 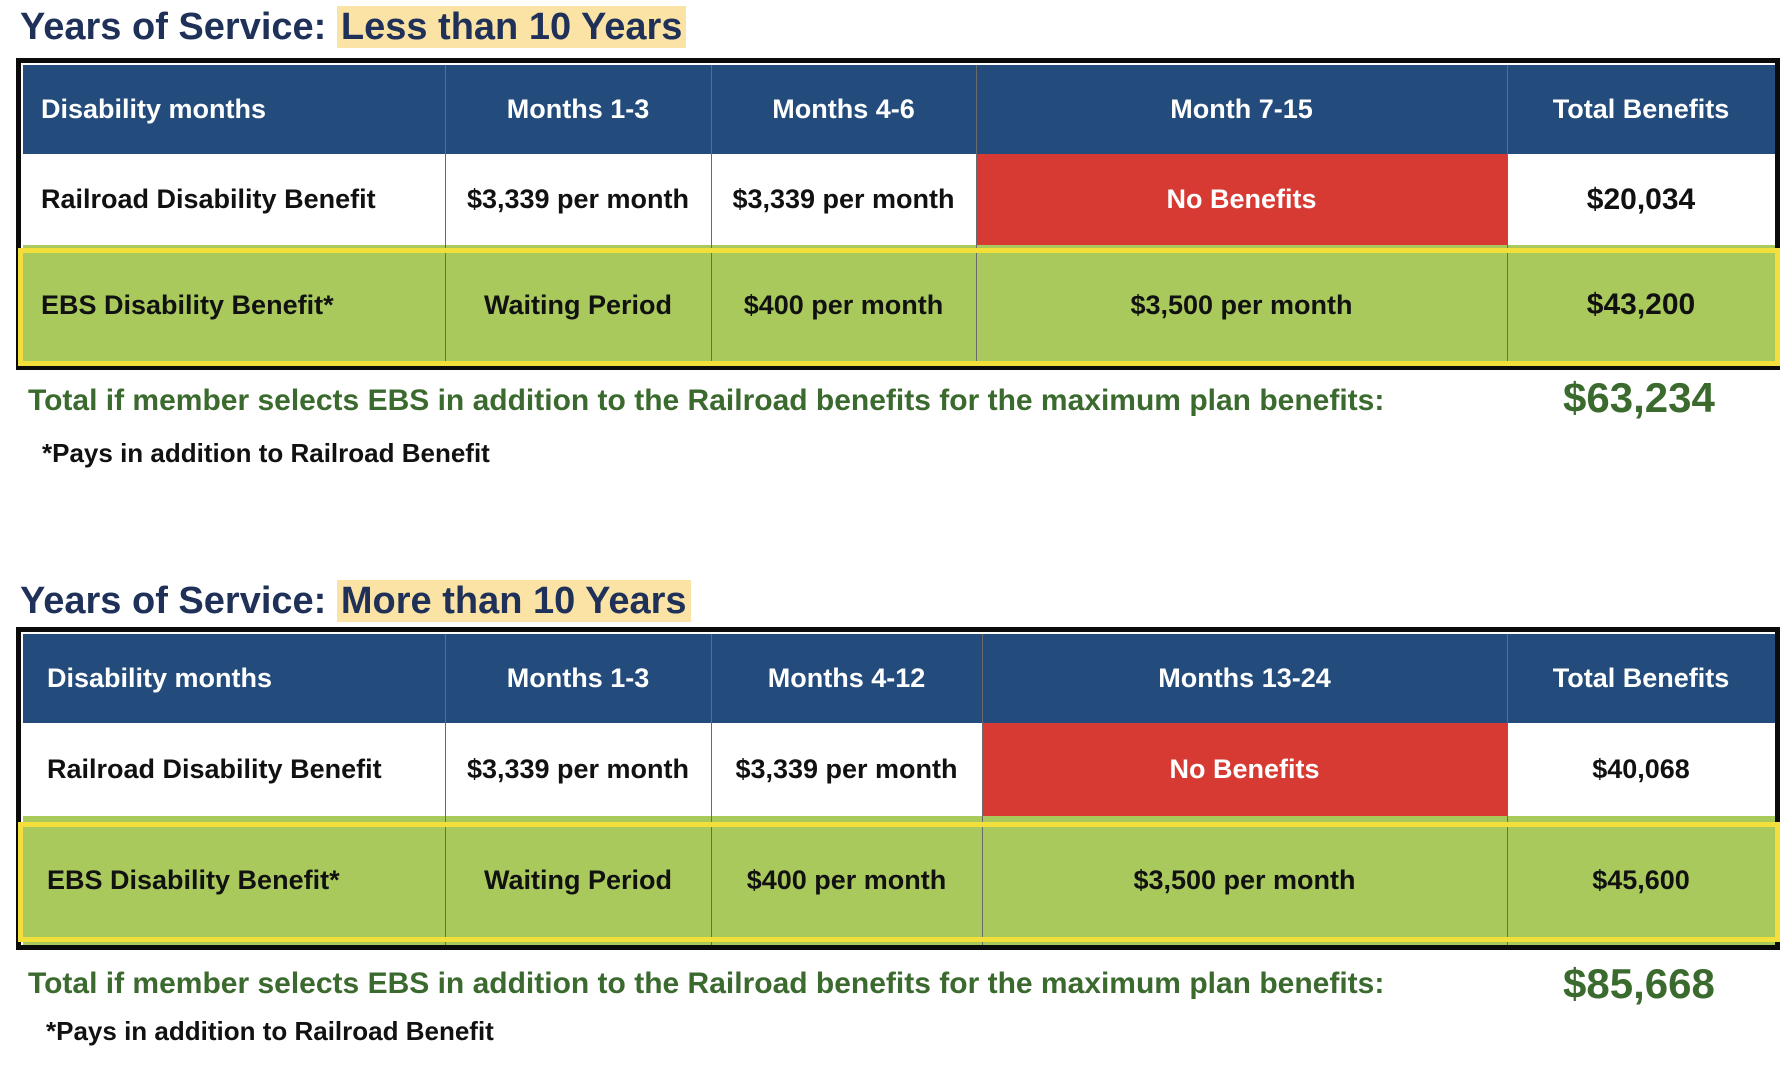 What do you see at coordinates (1241, 109) in the screenshot?
I see `header-month-7-15: Month 7-15` at bounding box center [1241, 109].